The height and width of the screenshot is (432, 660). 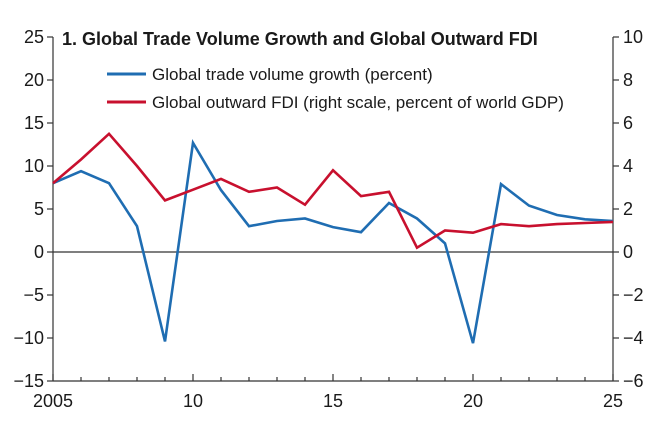 What do you see at coordinates (633, 295) in the screenshot?
I see `y-right-tick-label: −2` at bounding box center [633, 295].